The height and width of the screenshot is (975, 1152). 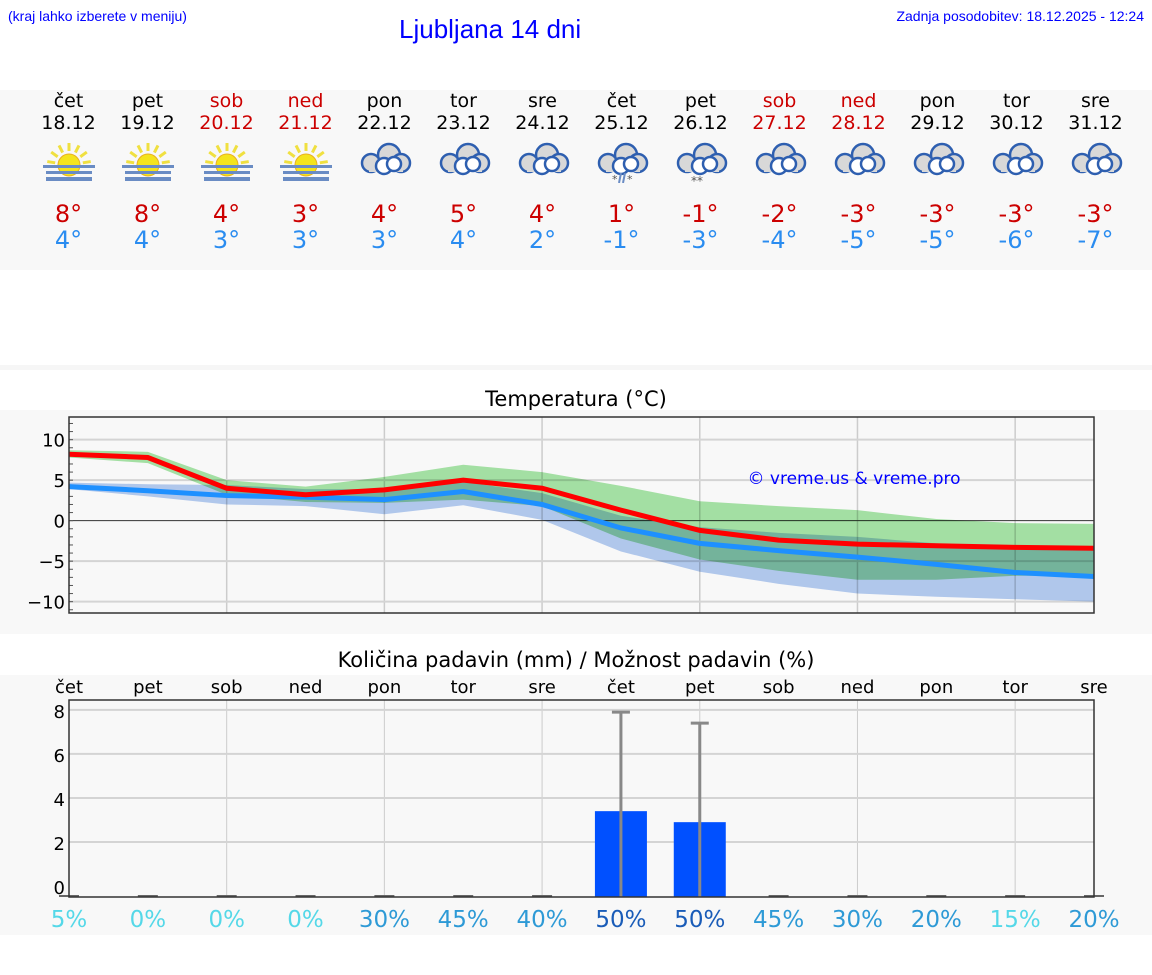 I want to click on max-temp: -2°, so click(x=779, y=214).